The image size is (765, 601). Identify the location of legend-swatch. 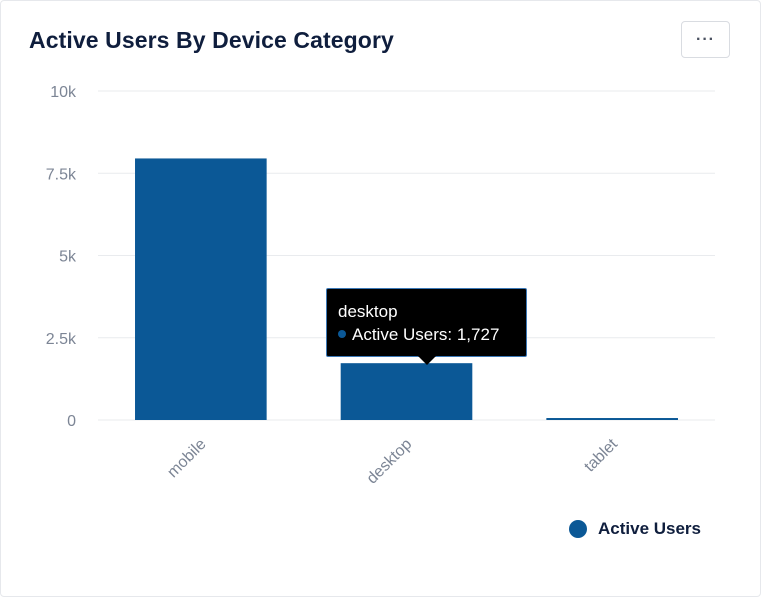
(578, 529).